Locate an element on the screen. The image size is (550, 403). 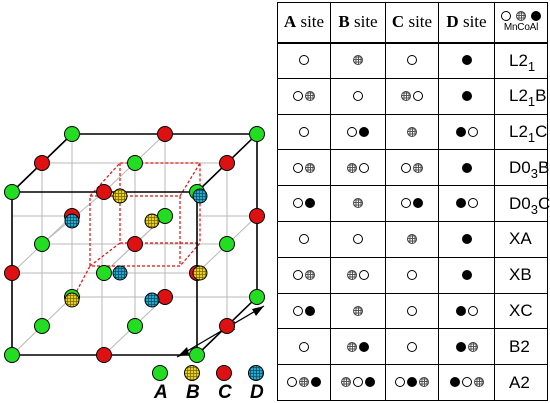
structure-row: L21 is located at coordinates (412, 60).